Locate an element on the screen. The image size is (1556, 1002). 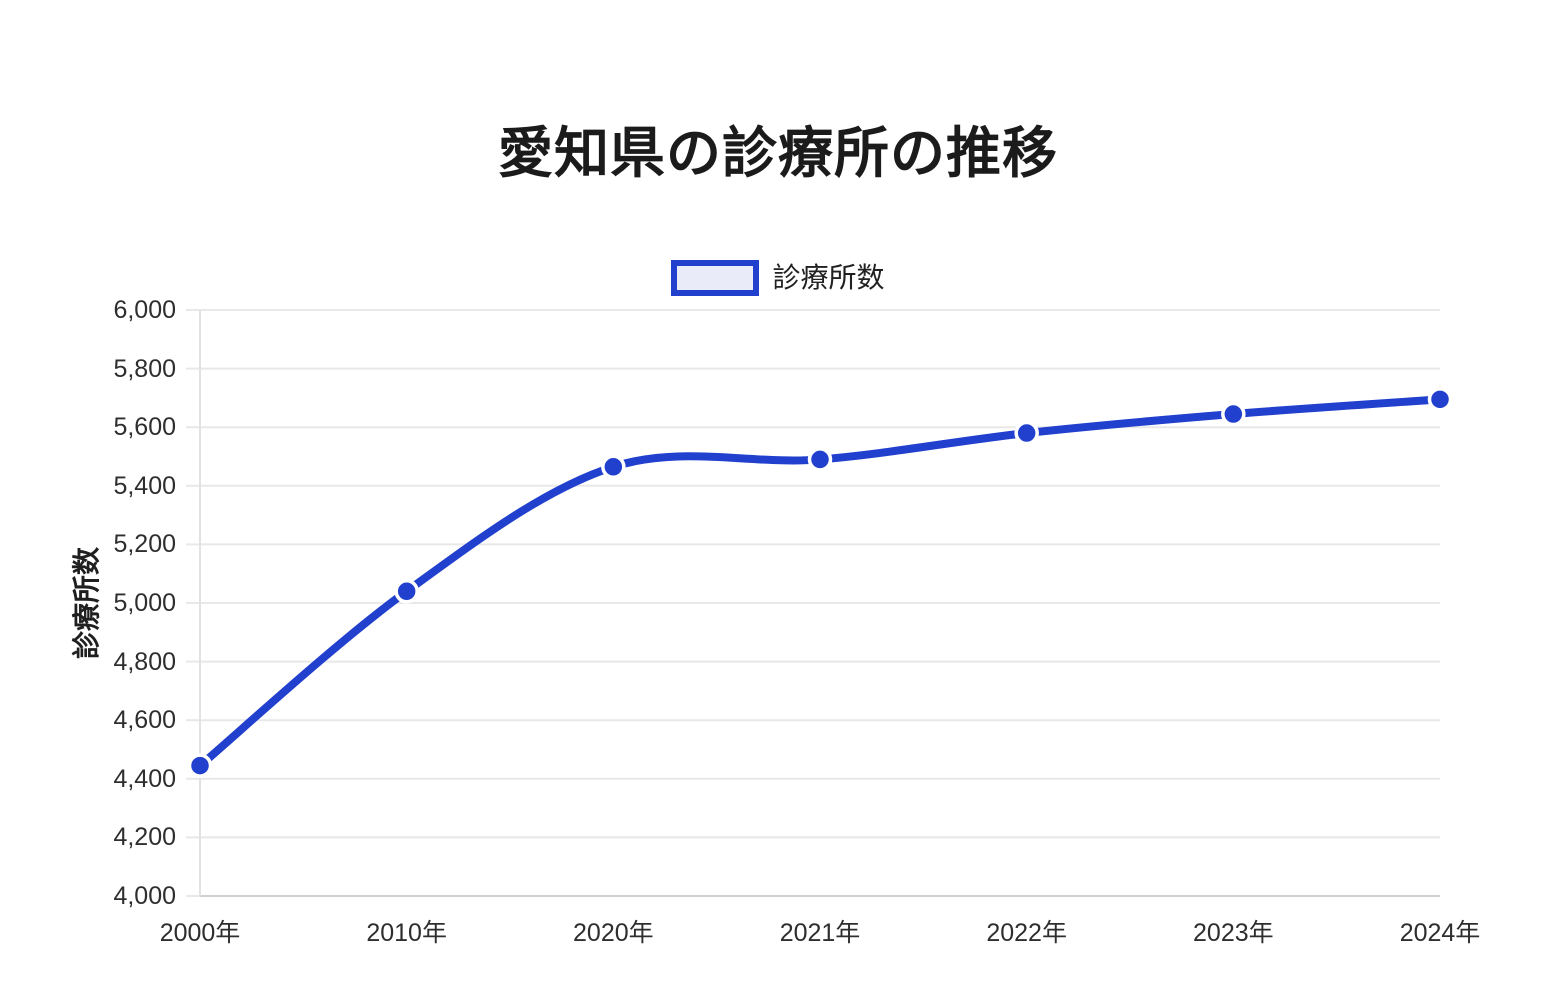
y-axis-title: 診療所数 is located at coordinates (86, 603).